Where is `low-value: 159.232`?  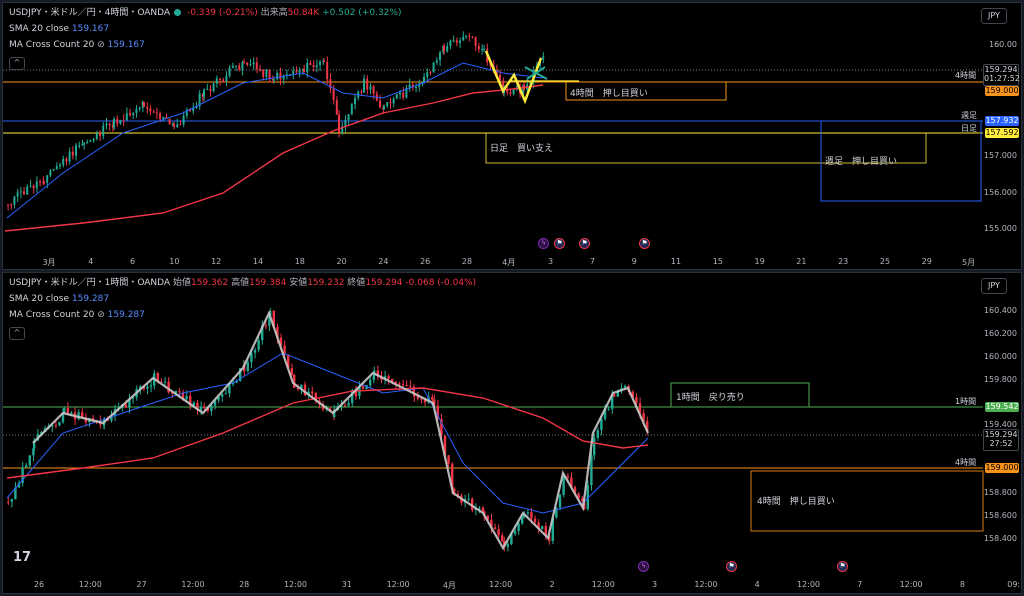 low-value: 159.232 is located at coordinates (326, 283).